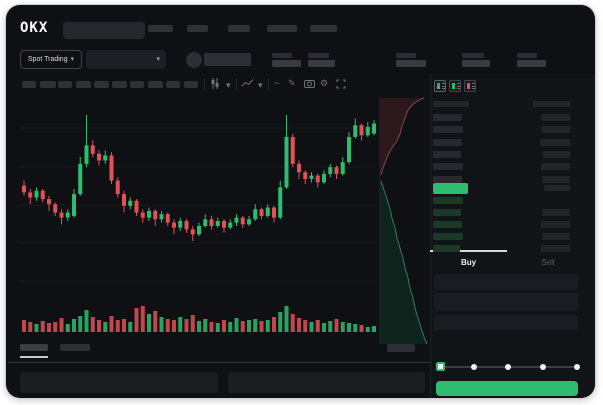 Image resolution: width=603 pixels, height=405 pixels. Describe the element at coordinates (309, 85) in the screenshot. I see `camera-icon` at that location.